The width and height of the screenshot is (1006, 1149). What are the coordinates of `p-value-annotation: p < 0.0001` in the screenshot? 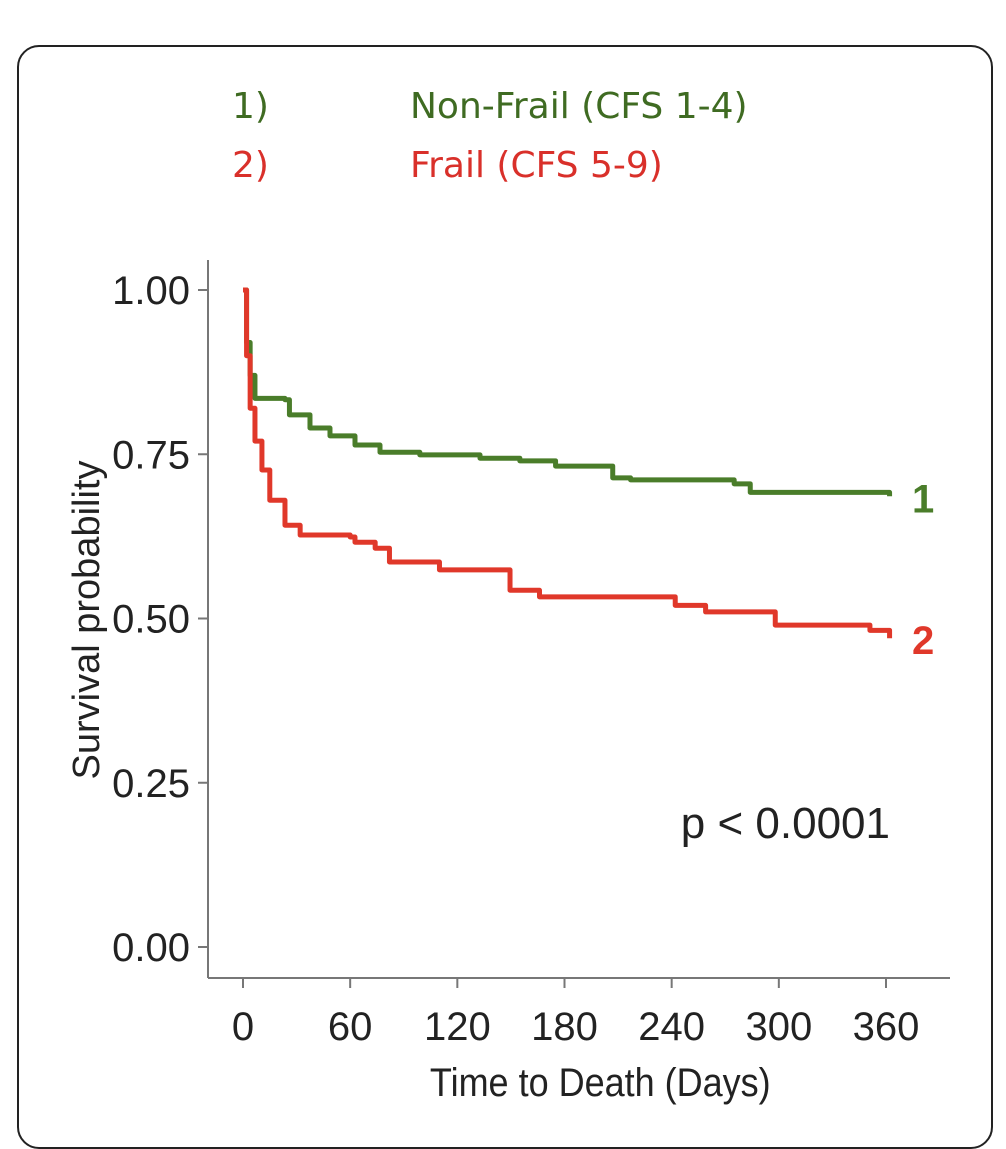 It's located at (785, 823).